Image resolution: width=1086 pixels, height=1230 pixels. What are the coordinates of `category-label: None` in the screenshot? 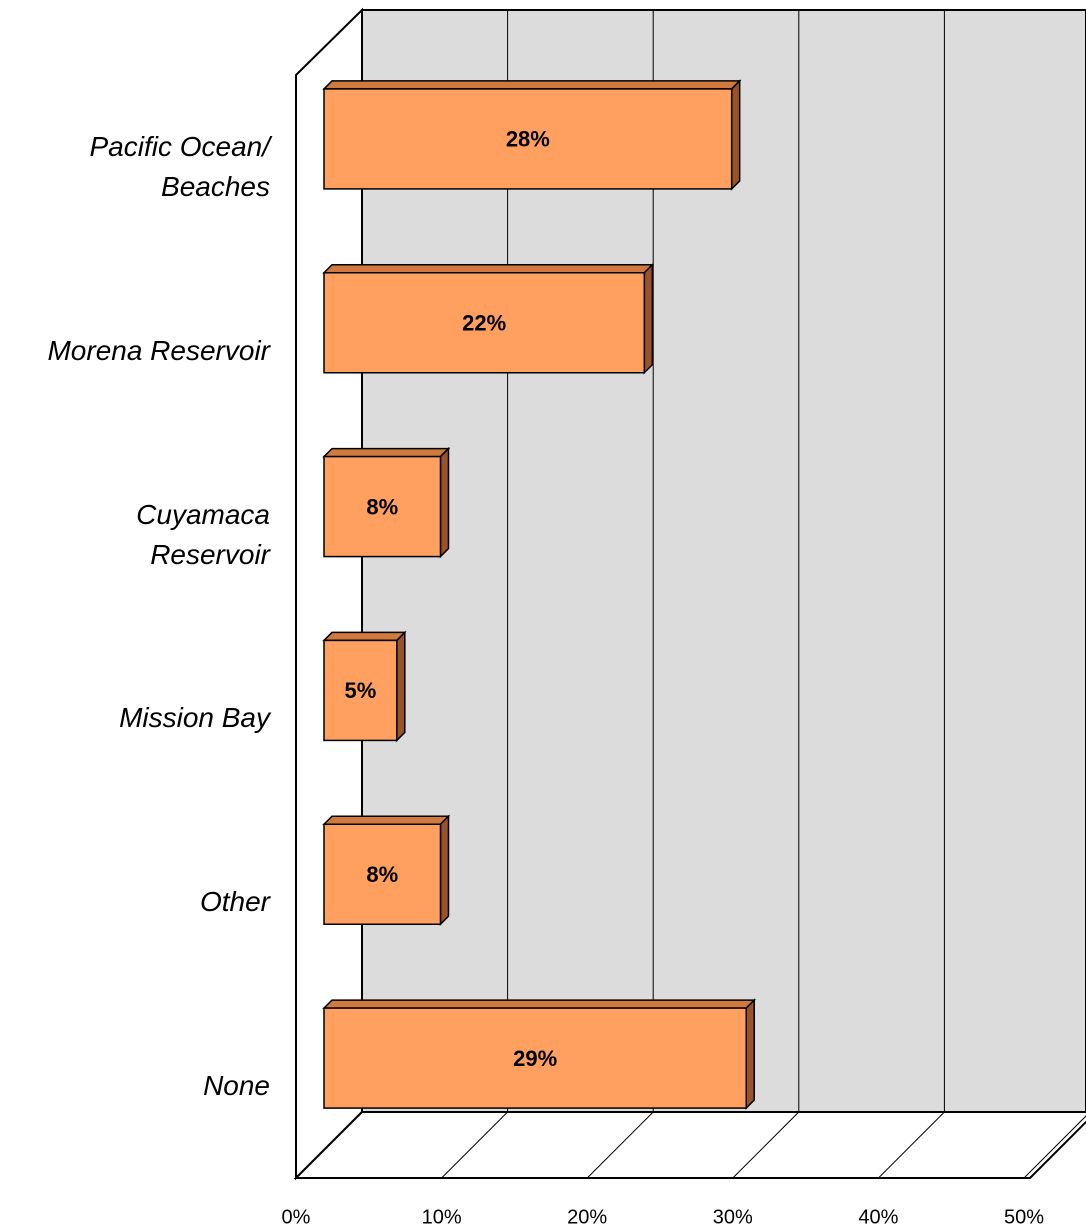 It's located at (236, 1086).